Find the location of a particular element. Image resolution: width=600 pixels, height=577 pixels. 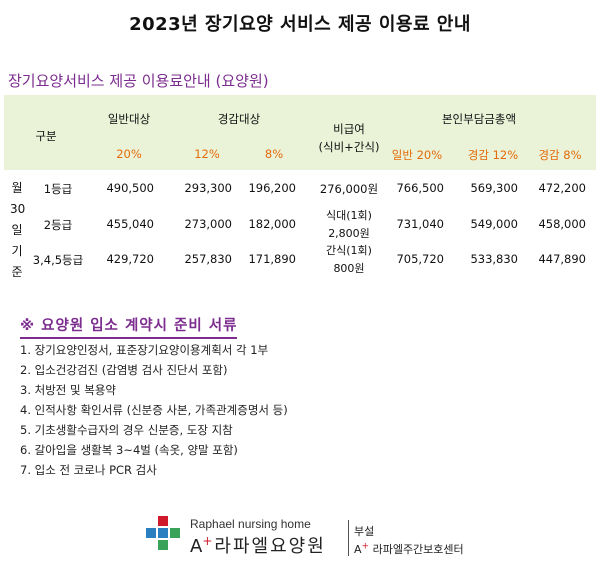

row1-general: 490,500 is located at coordinates (130, 188).